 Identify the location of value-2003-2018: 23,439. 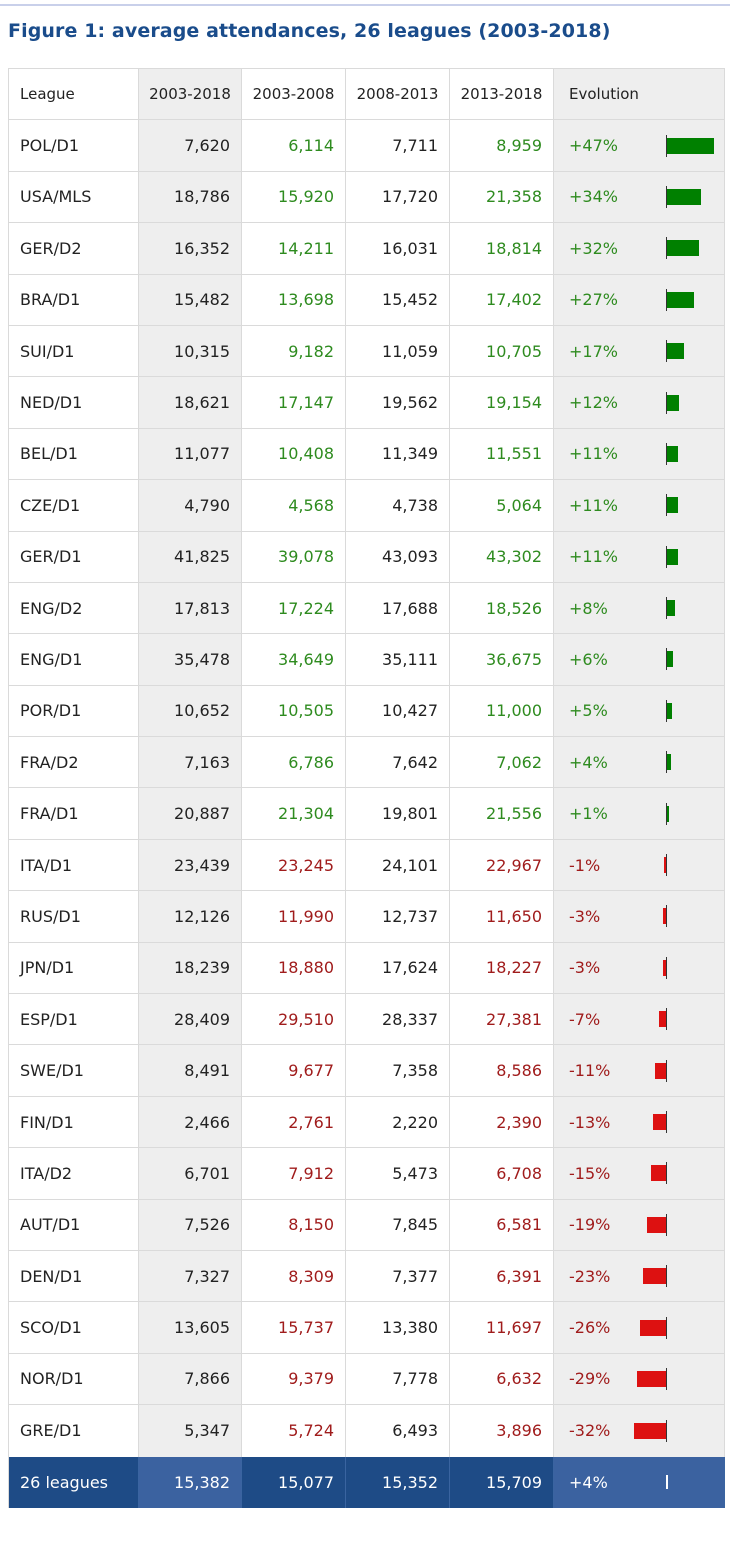
(190, 865).